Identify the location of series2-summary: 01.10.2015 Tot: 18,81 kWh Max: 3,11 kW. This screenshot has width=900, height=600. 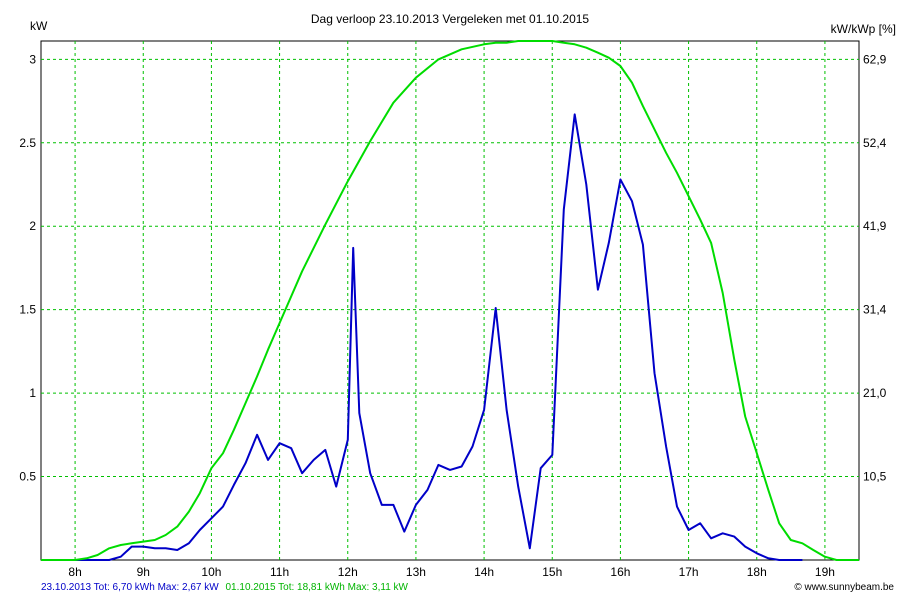
(316, 587).